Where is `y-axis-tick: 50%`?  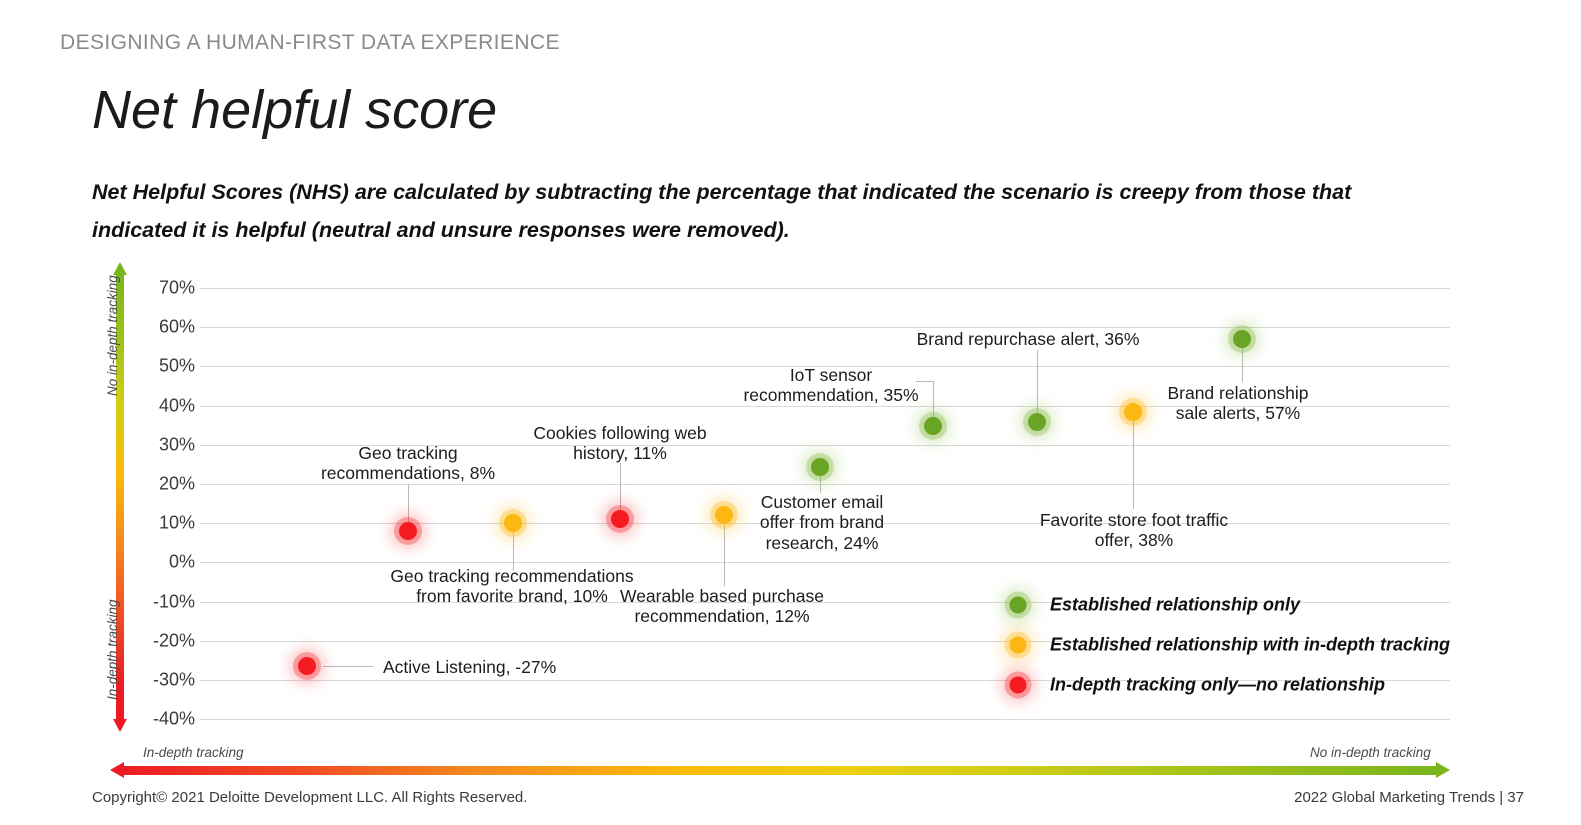 y-axis-tick: 50% is located at coordinates (176, 365).